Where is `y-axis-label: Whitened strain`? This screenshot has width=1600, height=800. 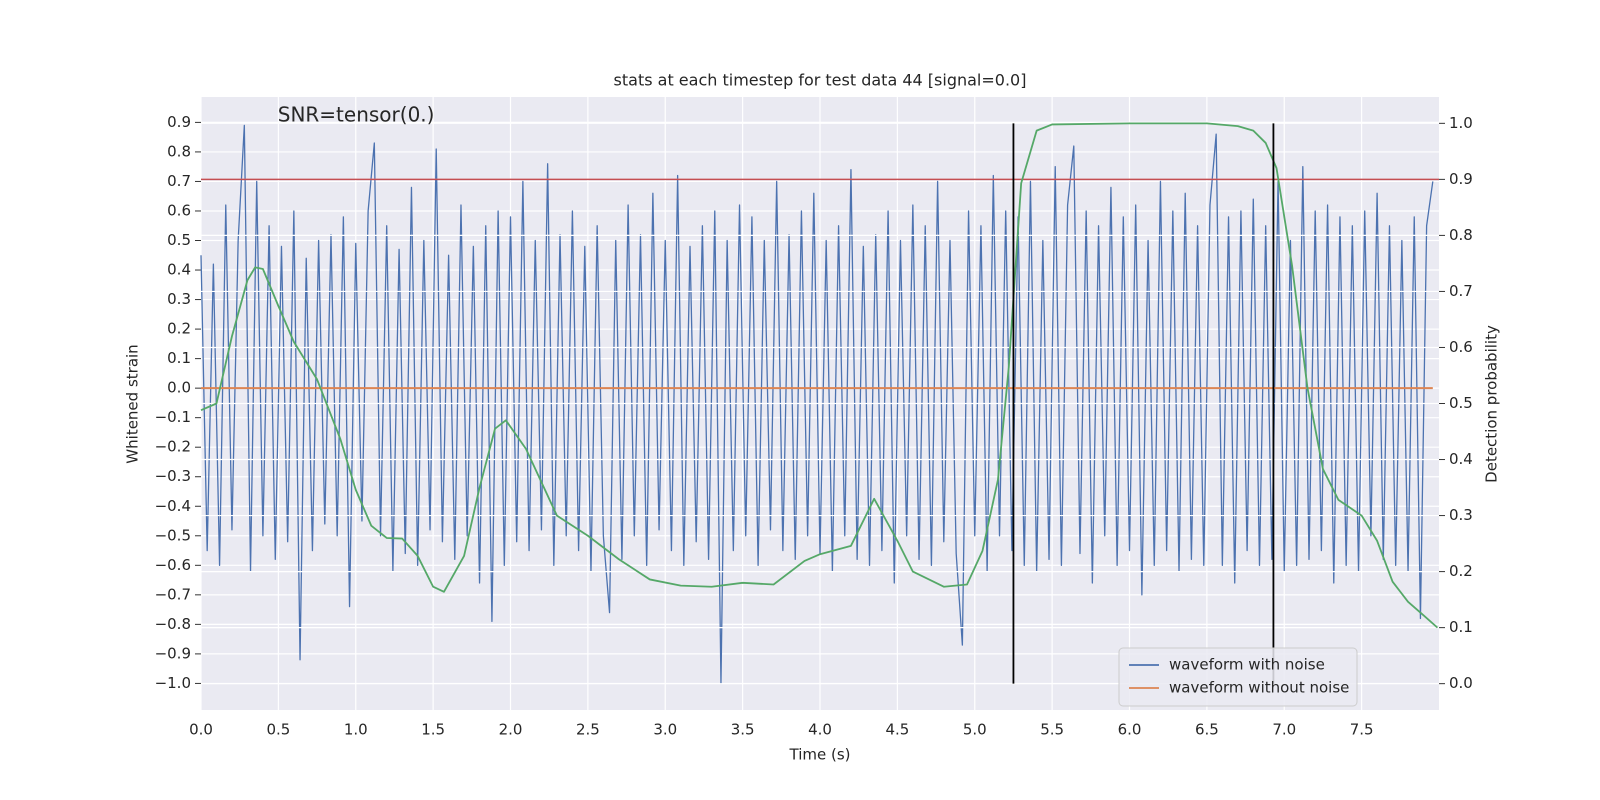
y-axis-label: Whitened strain is located at coordinates (133, 403).